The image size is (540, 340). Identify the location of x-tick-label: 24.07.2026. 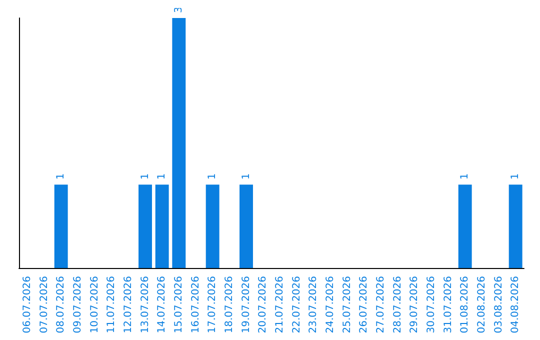
(330, 305).